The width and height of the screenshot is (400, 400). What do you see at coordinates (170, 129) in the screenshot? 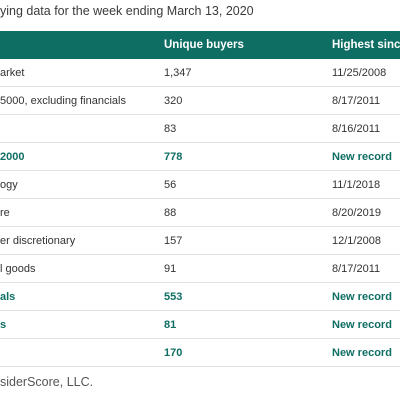
I see `row-unique-buyers: 83` at bounding box center [170, 129].